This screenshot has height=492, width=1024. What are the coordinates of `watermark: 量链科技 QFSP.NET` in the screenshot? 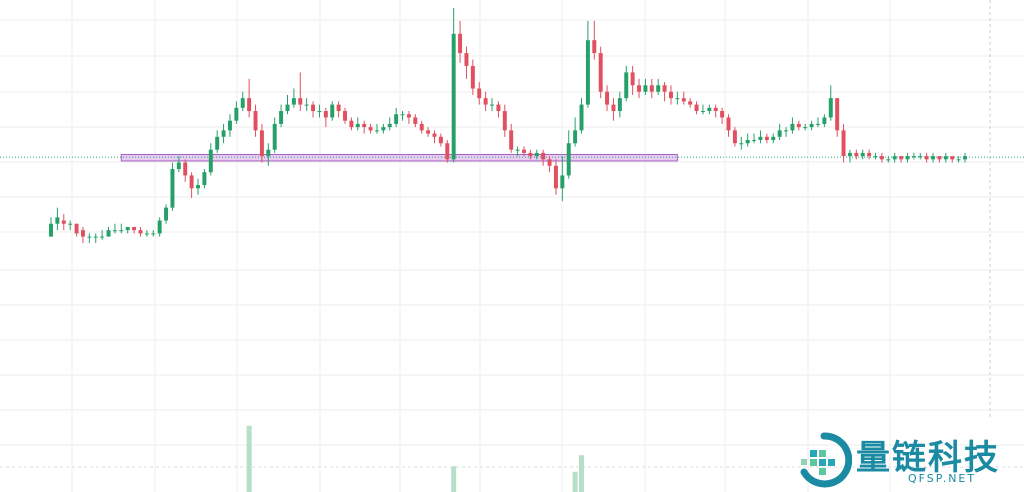 It's located at (906, 458).